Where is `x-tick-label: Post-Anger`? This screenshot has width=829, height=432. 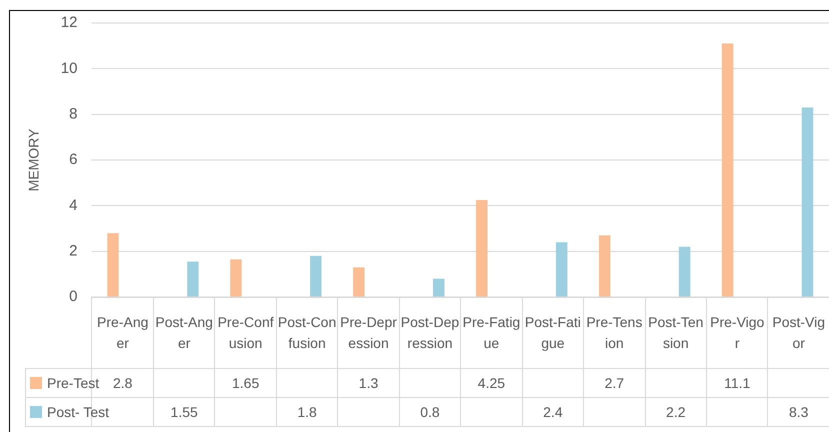
x-tick-label: Post-Anger is located at coordinates (184, 333).